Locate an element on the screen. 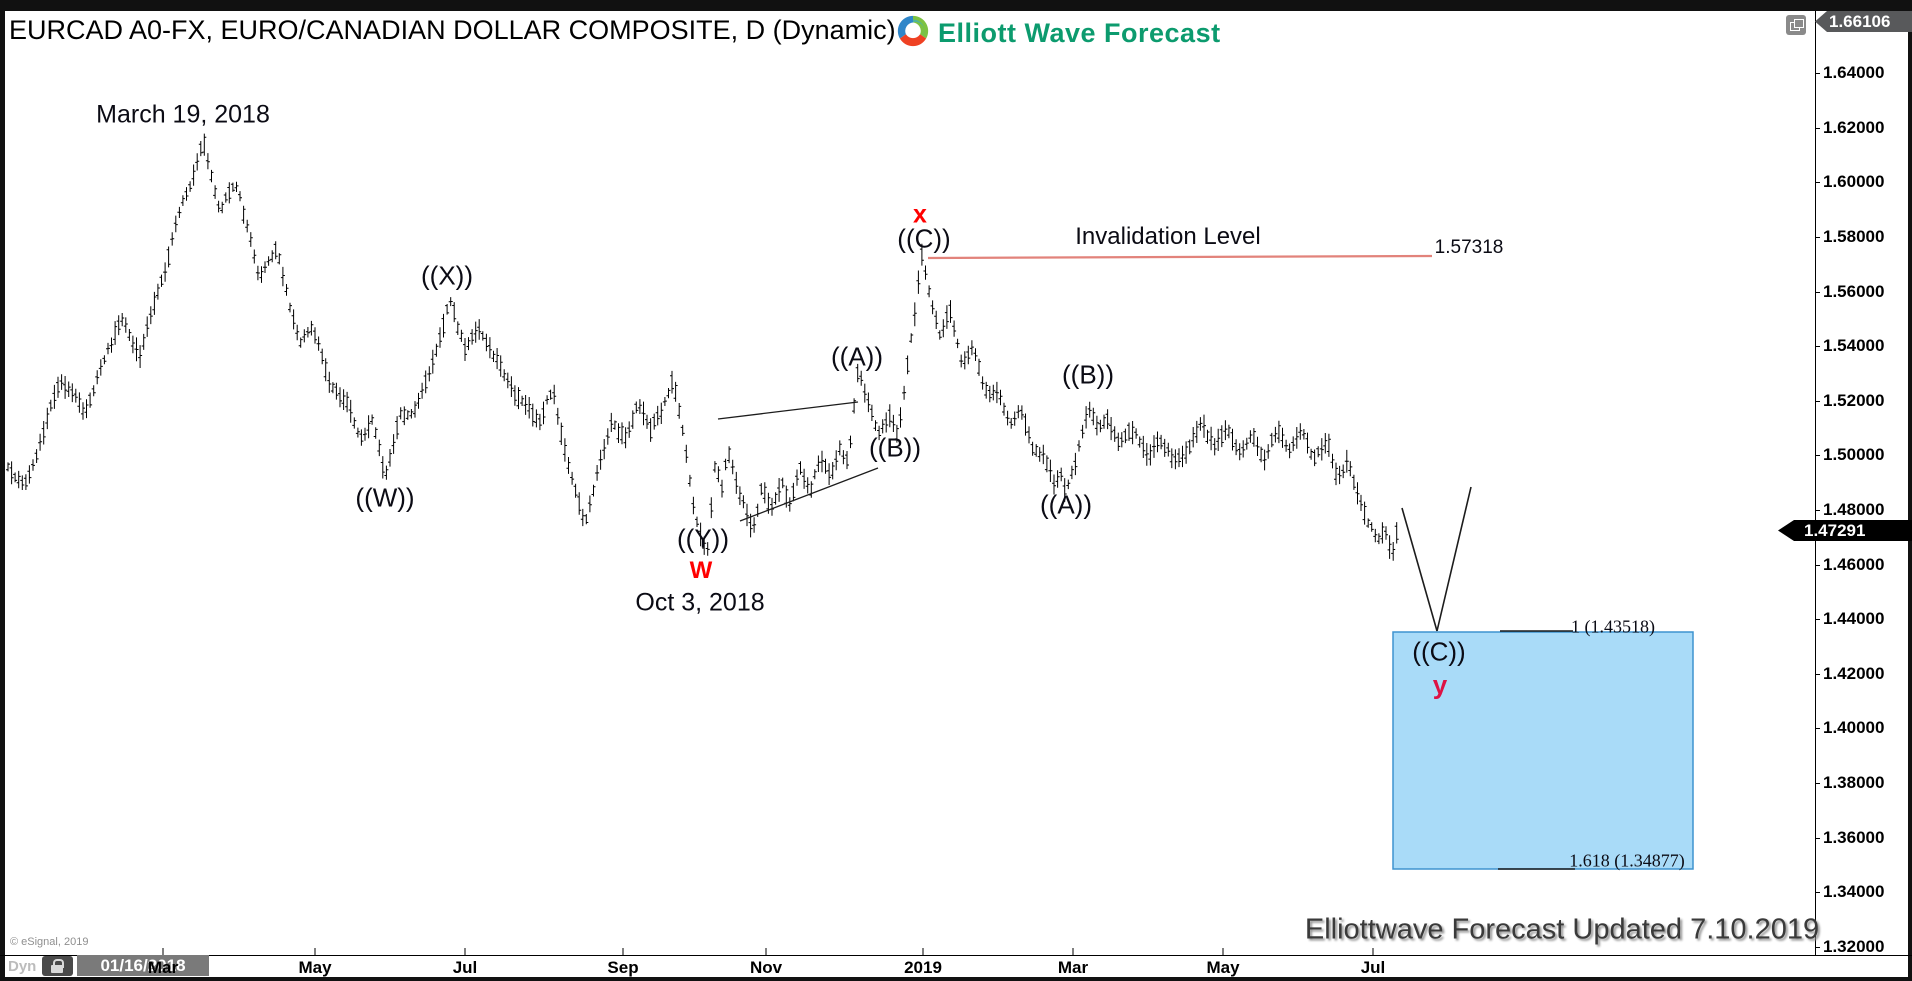  time-axis-label: Nov is located at coordinates (766, 967).